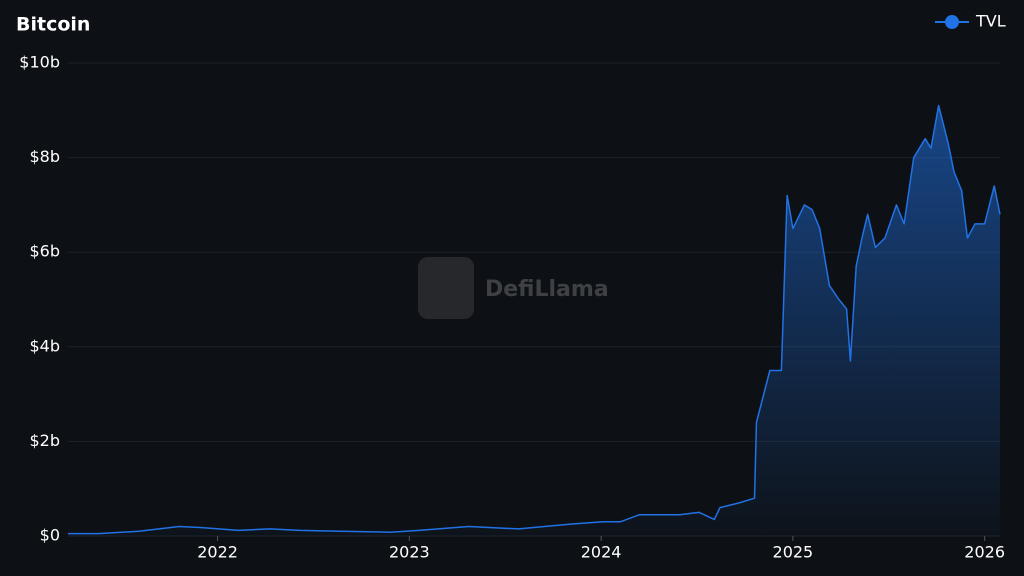  I want to click on x-tick-label: 2022, so click(217, 552).